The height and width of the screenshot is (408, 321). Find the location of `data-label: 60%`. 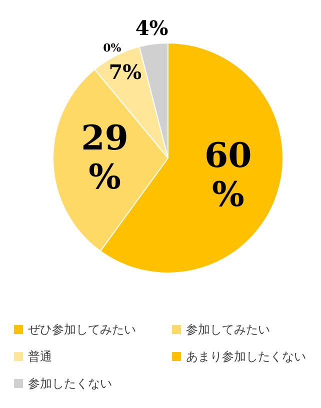

data-label: 60% is located at coordinates (228, 175).